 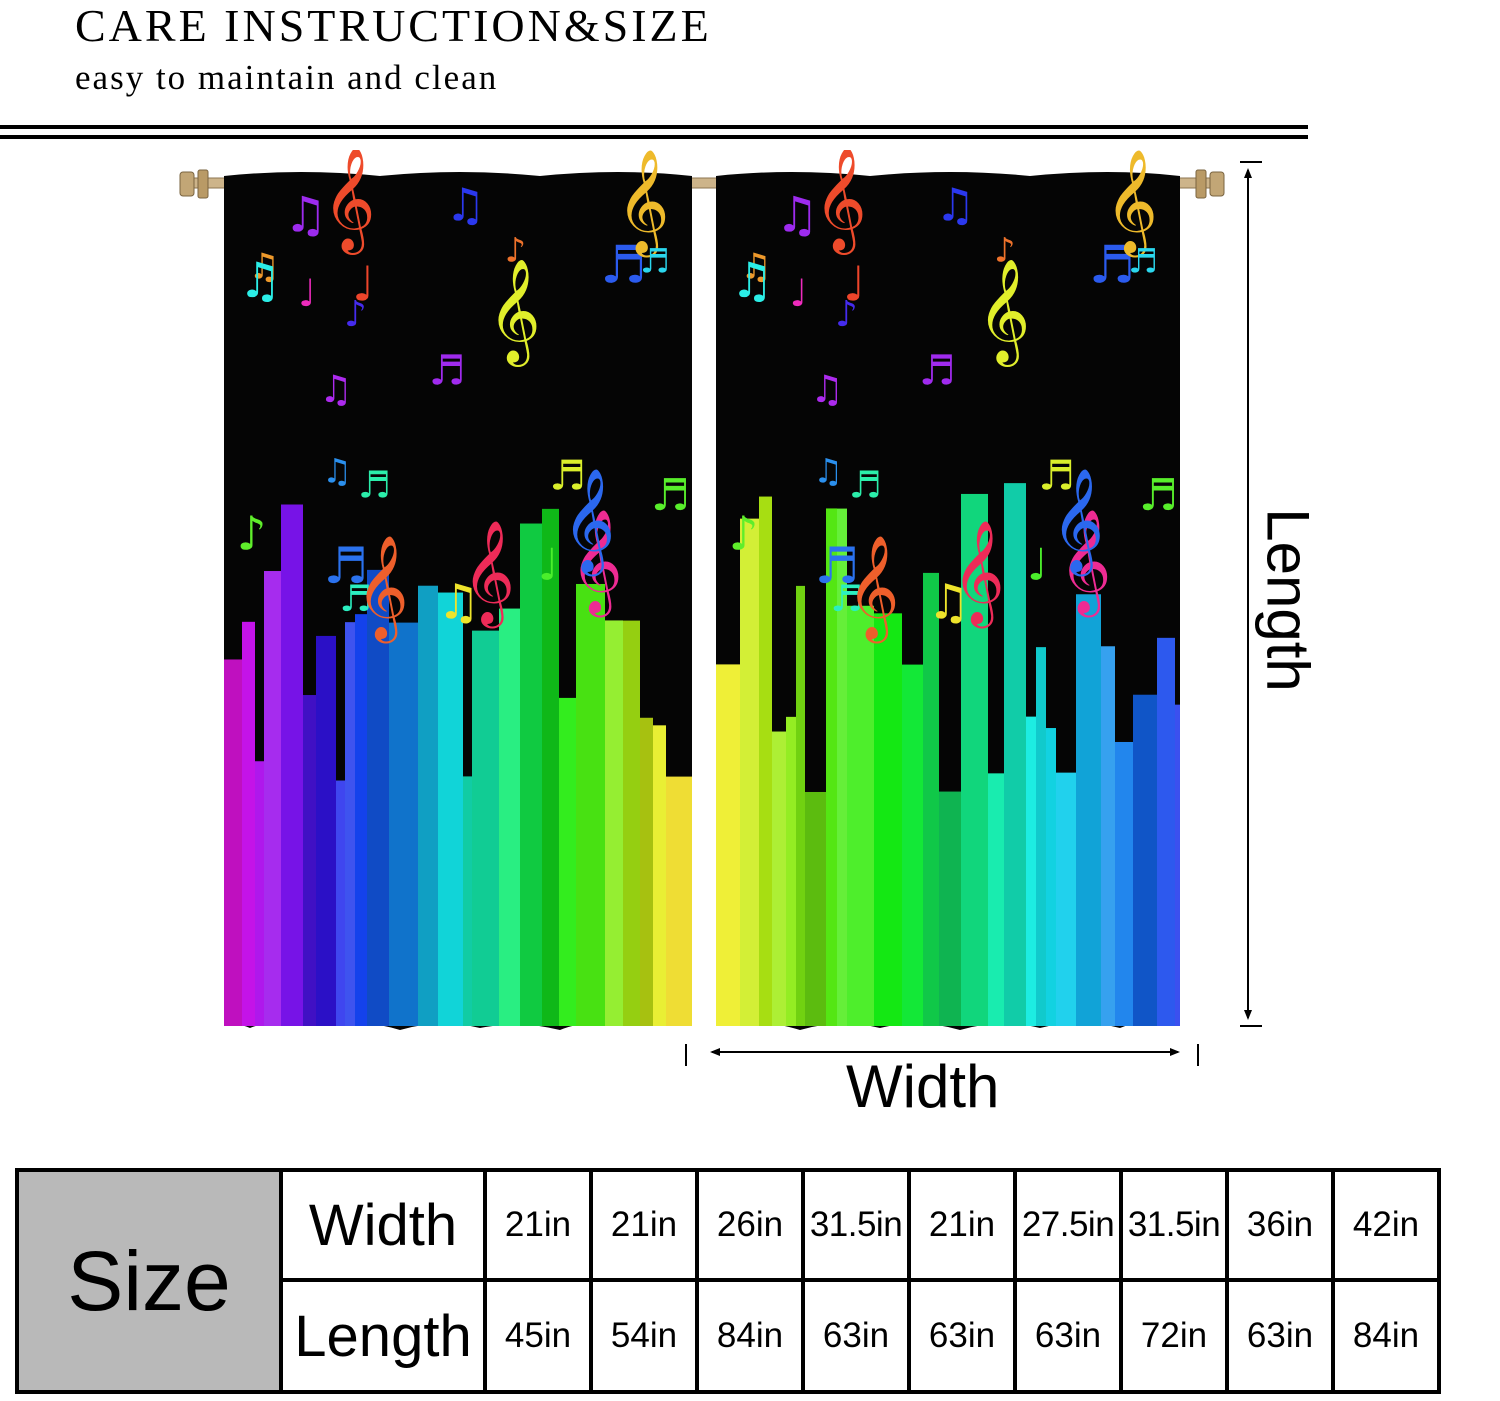 I want to click on page-title: CARE INSTRUCTION&SIZE, so click(x=393, y=25).